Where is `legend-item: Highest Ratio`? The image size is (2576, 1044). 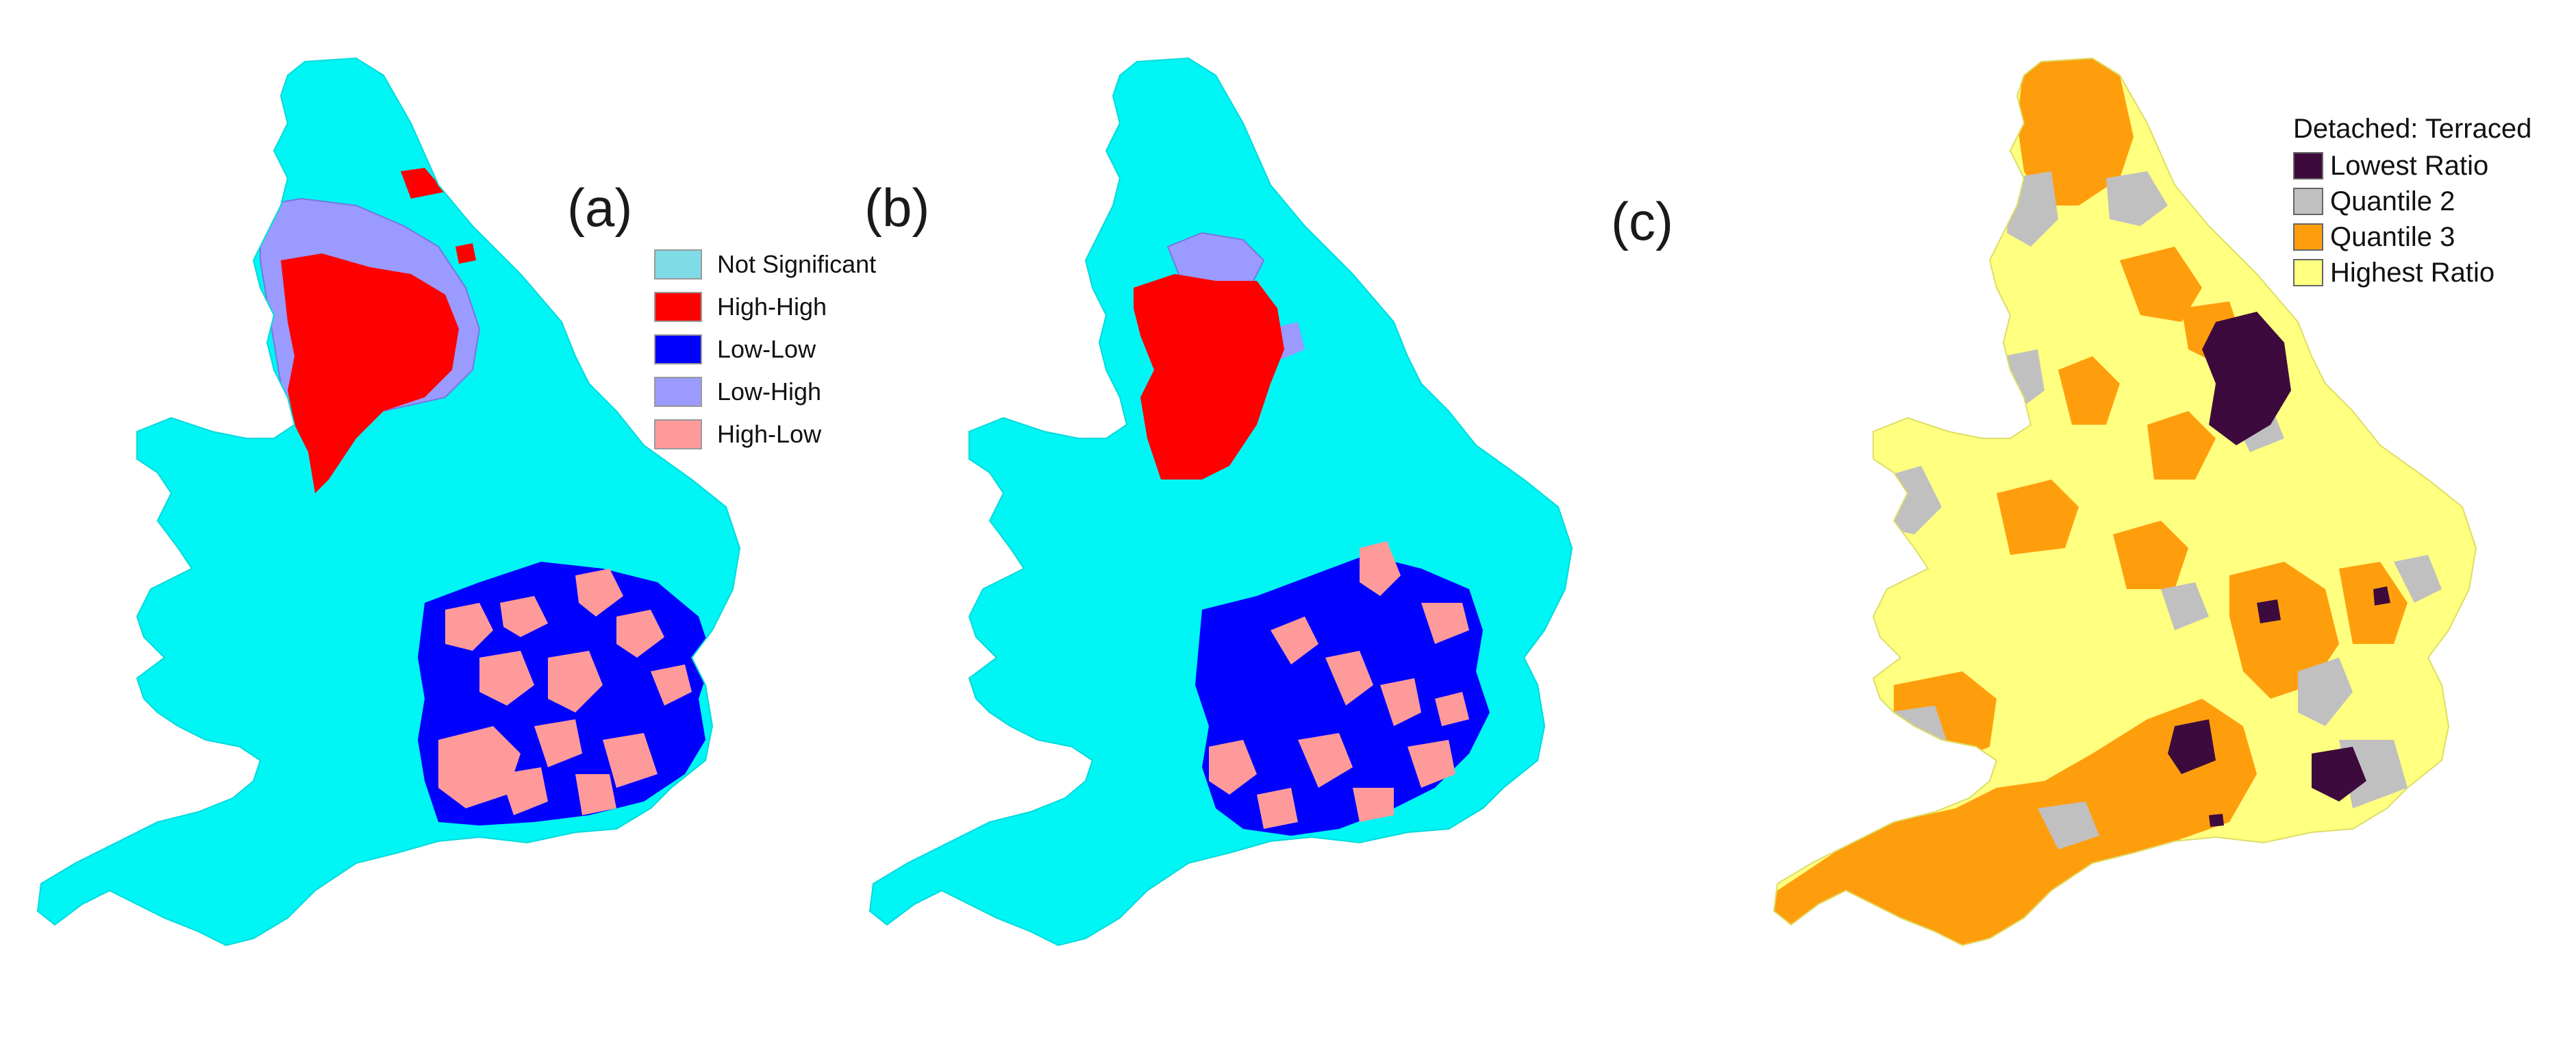 legend-item: Highest Ratio is located at coordinates (2412, 273).